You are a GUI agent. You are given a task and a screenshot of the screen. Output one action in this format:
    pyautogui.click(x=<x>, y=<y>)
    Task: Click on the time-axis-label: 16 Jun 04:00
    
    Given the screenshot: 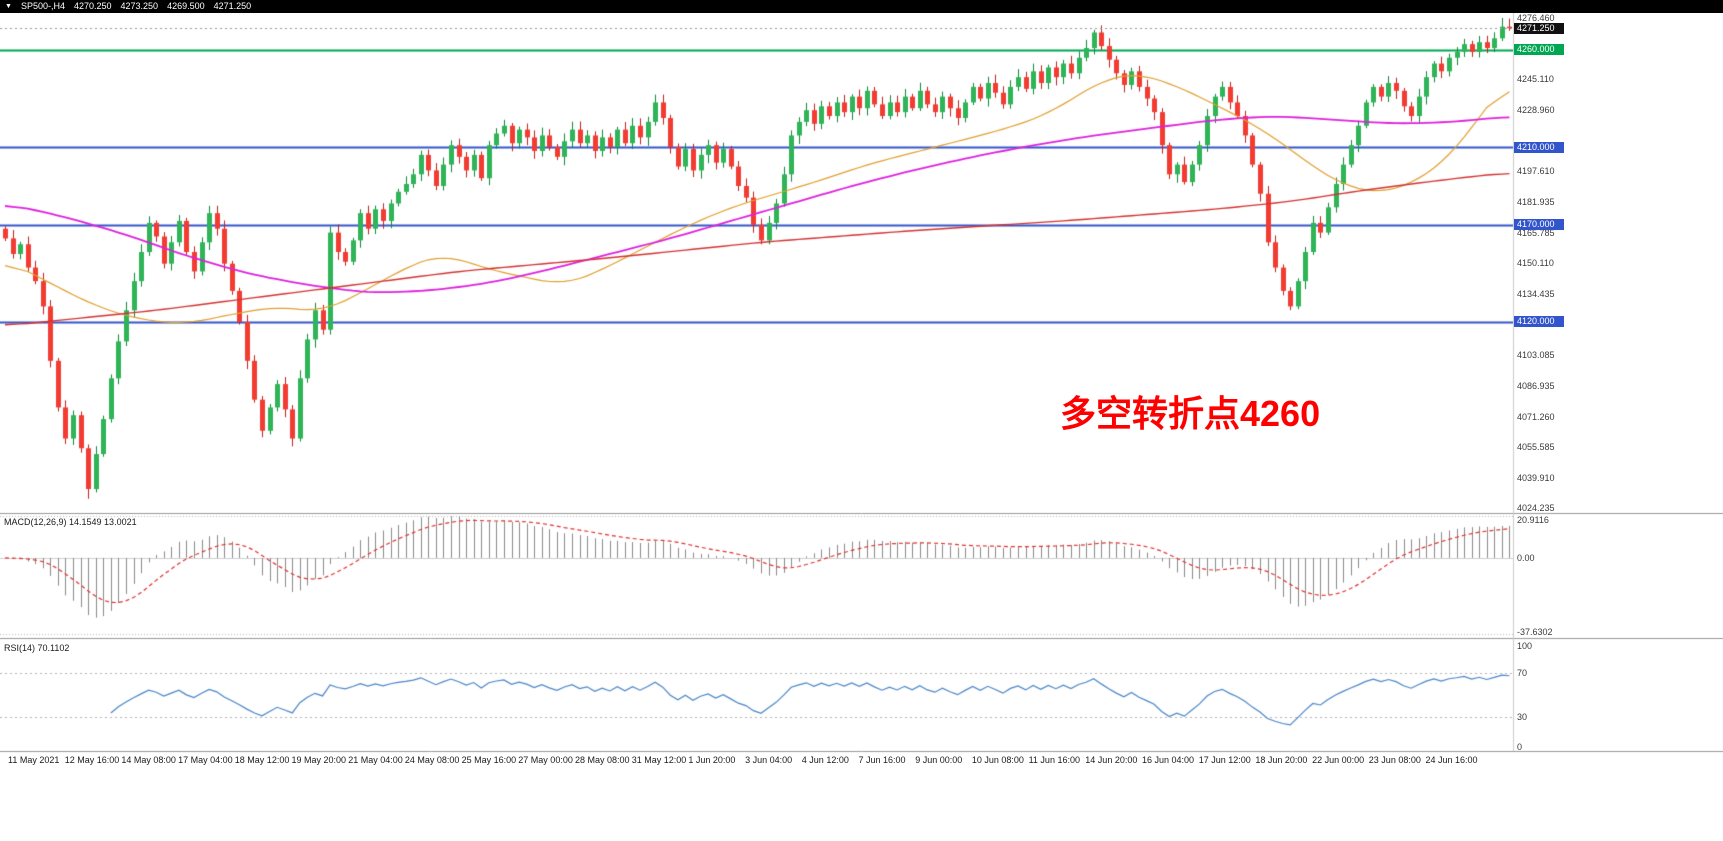 What is the action you would take?
    pyautogui.click(x=1168, y=760)
    